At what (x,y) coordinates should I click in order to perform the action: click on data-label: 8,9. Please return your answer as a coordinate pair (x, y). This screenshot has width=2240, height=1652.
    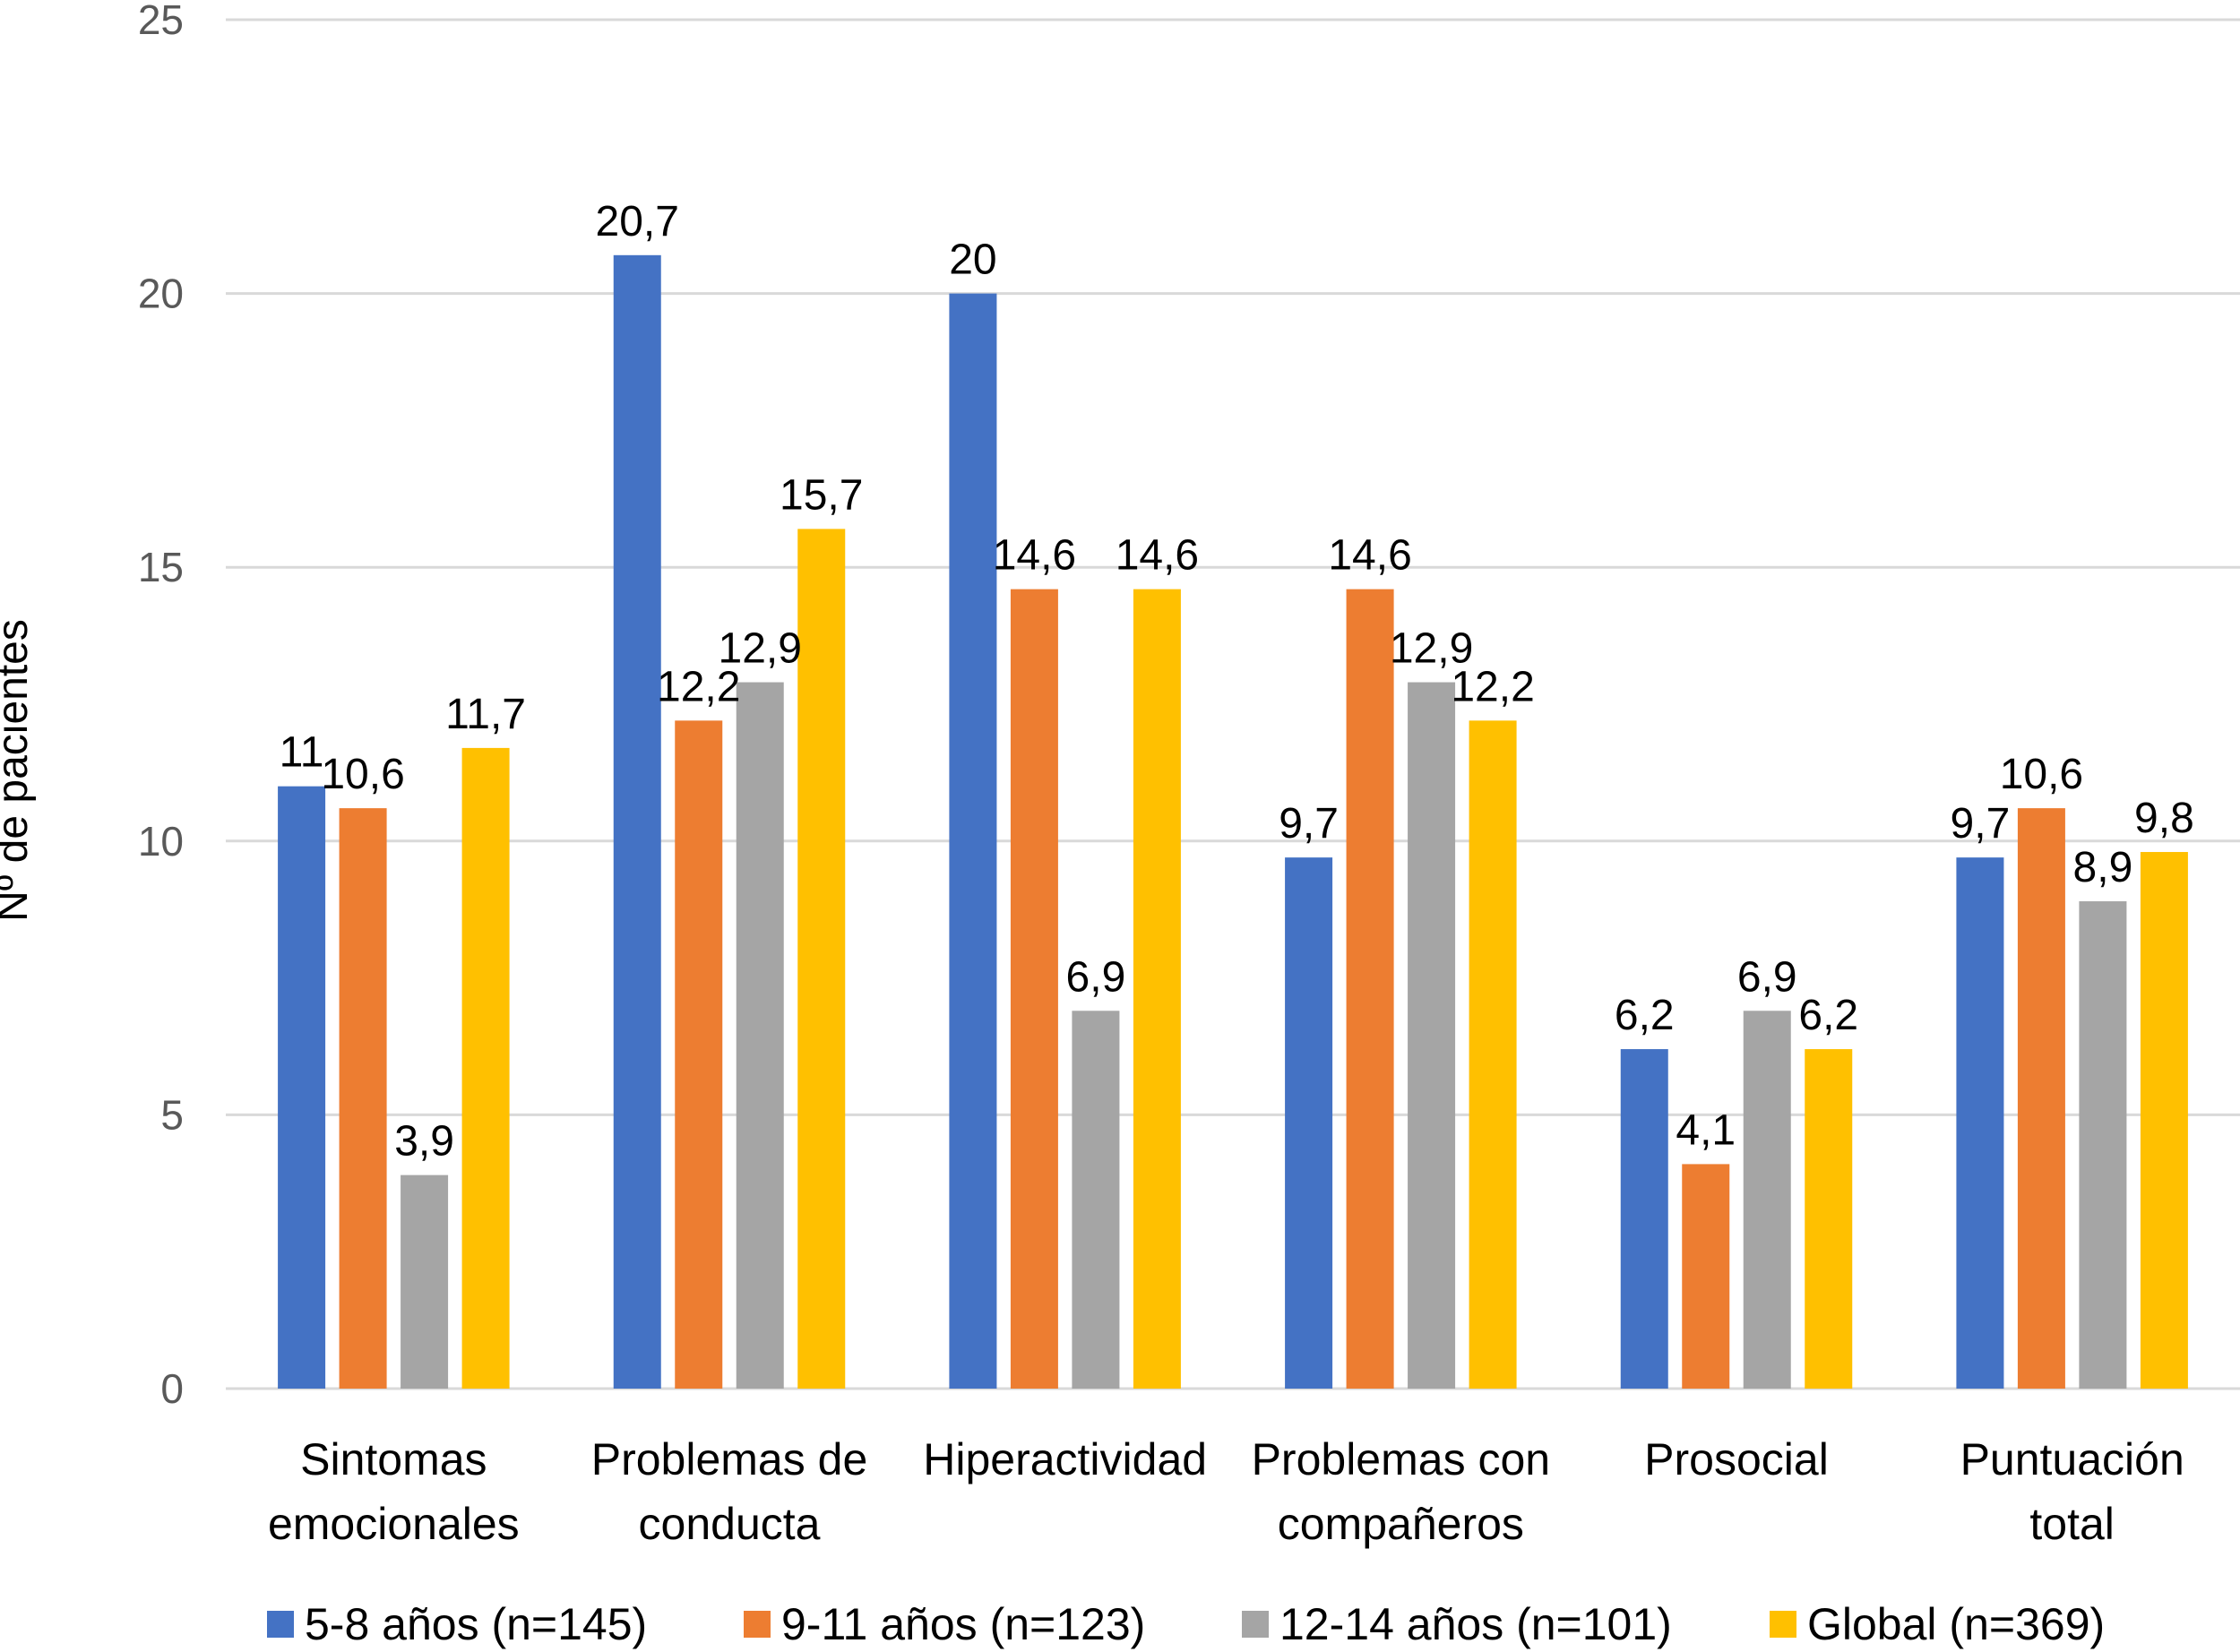
    Looking at the image, I should click on (2103, 867).